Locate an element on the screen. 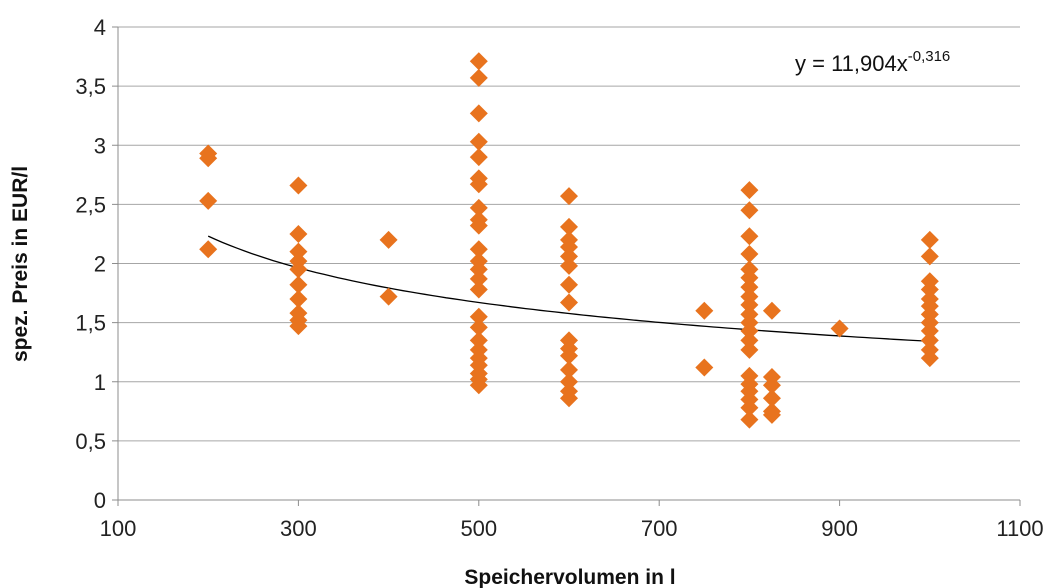  trendline-equation: y = 11,904x-0,316 is located at coordinates (872, 62).